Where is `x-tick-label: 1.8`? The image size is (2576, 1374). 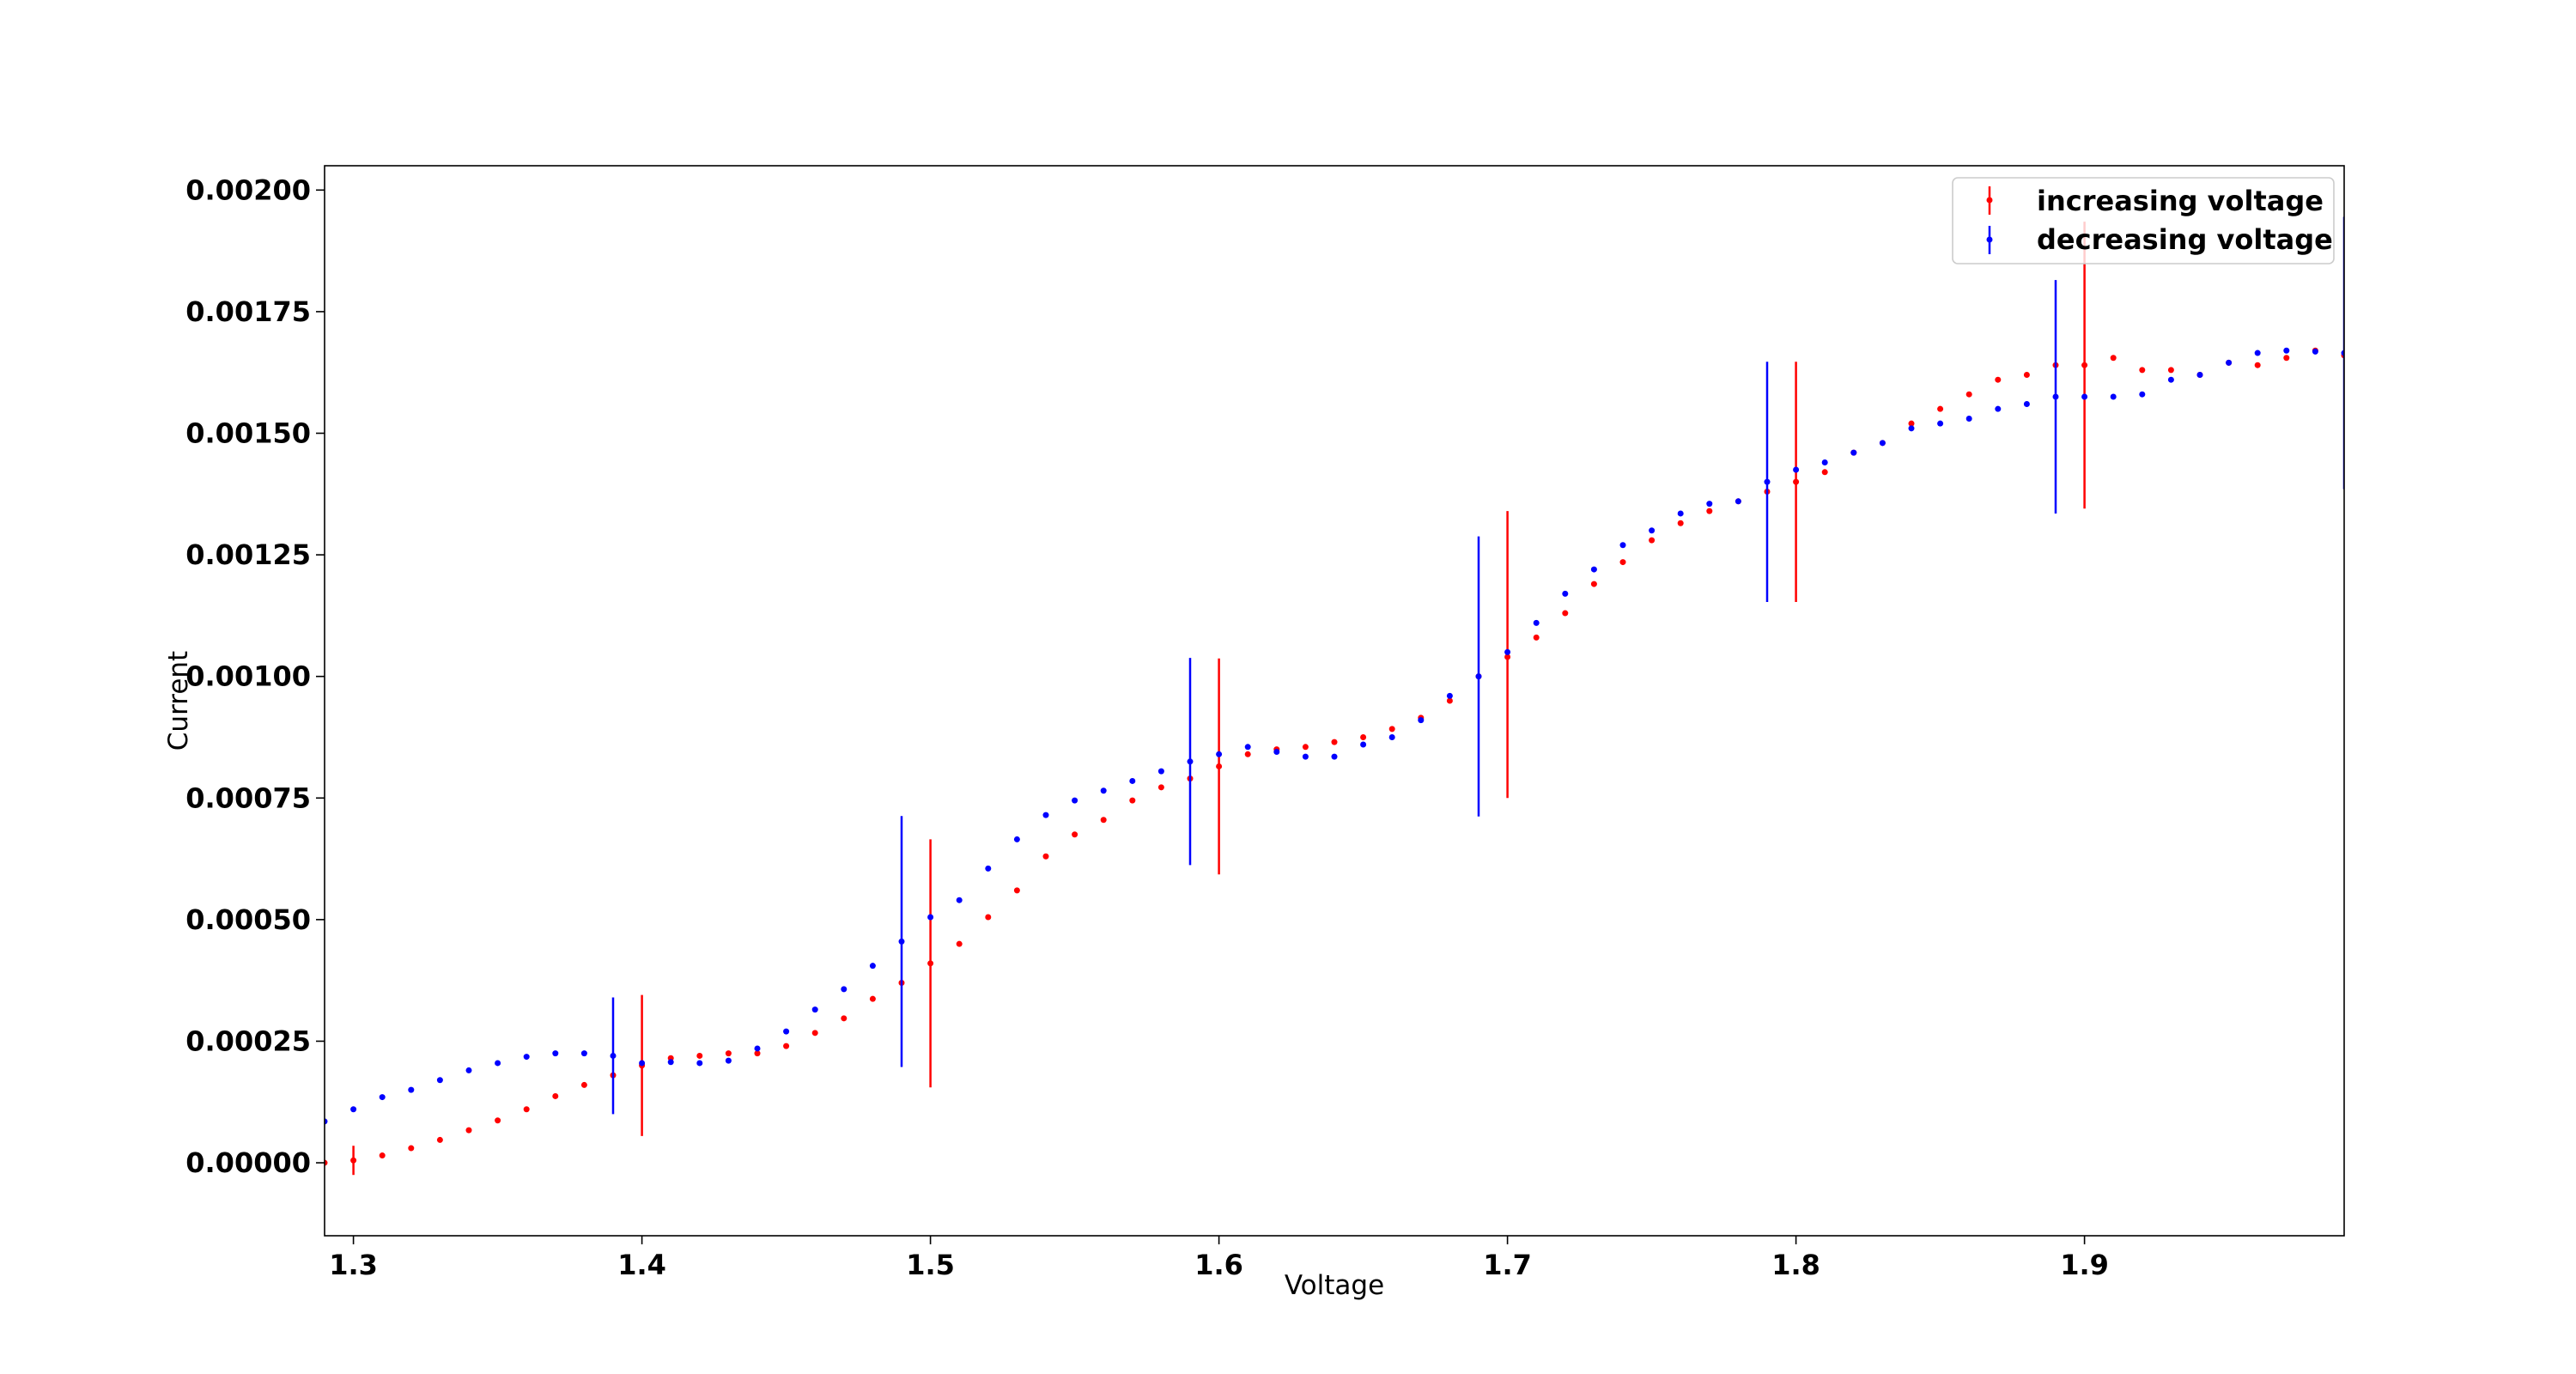
x-tick-label: 1.8 is located at coordinates (1795, 1265).